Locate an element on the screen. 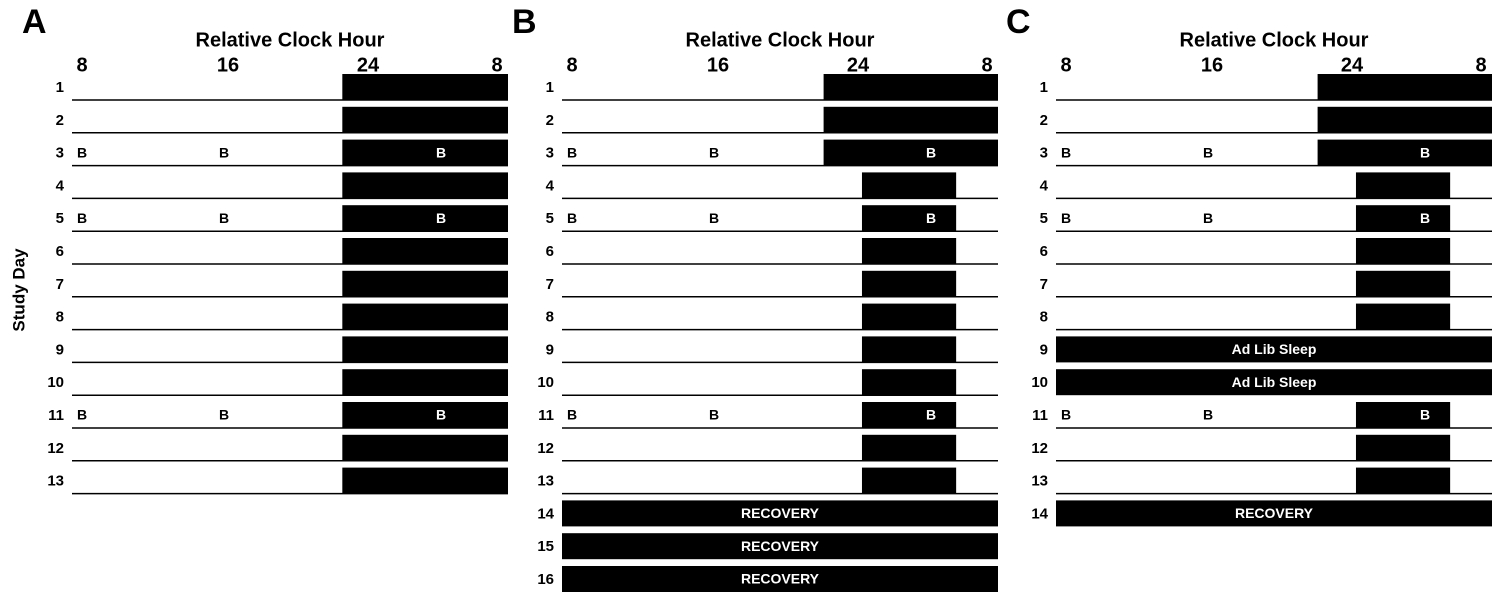  day-label: 15 is located at coordinates (545, 546).